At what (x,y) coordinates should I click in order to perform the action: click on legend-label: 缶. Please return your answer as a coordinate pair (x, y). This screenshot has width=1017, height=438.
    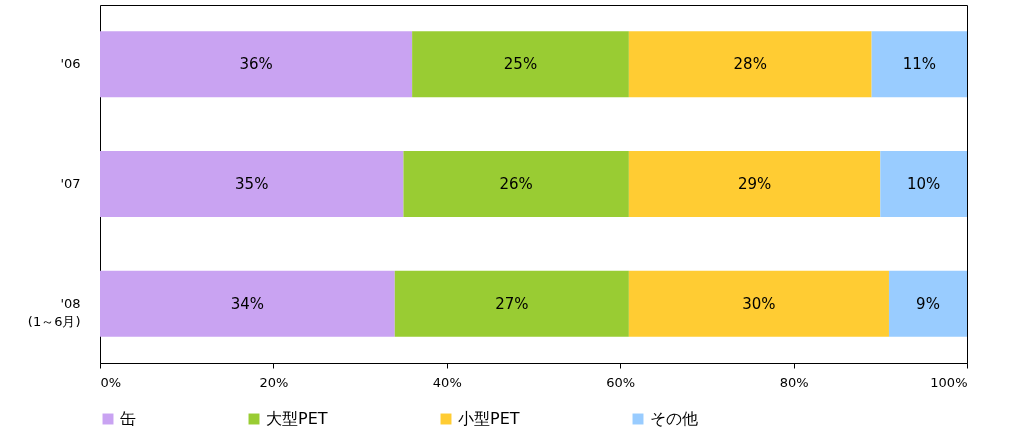
    Looking at the image, I should click on (128, 418).